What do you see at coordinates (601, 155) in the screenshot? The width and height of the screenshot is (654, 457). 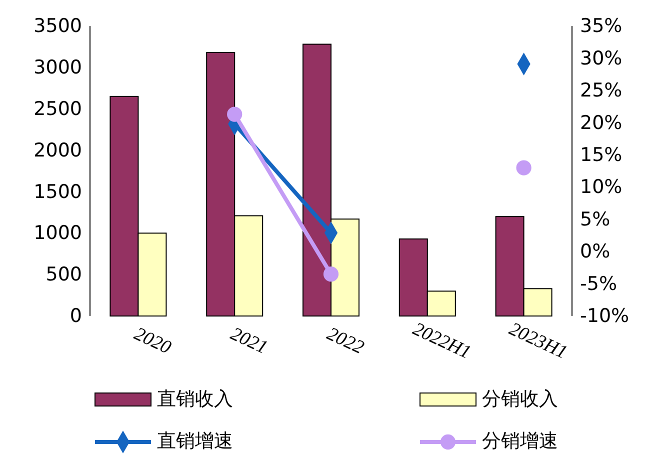 I see `y2-tick-label: 15%` at bounding box center [601, 155].